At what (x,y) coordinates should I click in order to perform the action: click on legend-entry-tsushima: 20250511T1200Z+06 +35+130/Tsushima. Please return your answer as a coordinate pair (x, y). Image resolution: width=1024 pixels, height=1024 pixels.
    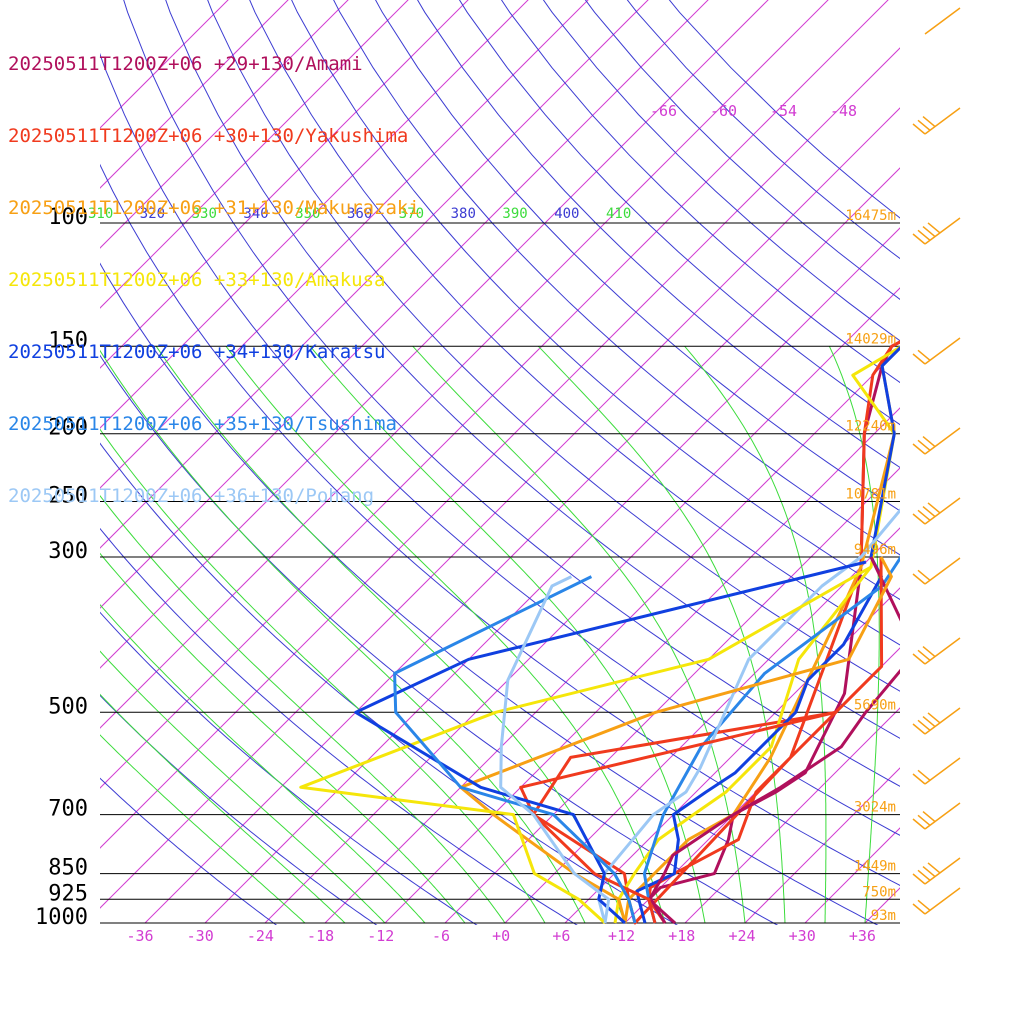
    Looking at the image, I should click on (202, 424).